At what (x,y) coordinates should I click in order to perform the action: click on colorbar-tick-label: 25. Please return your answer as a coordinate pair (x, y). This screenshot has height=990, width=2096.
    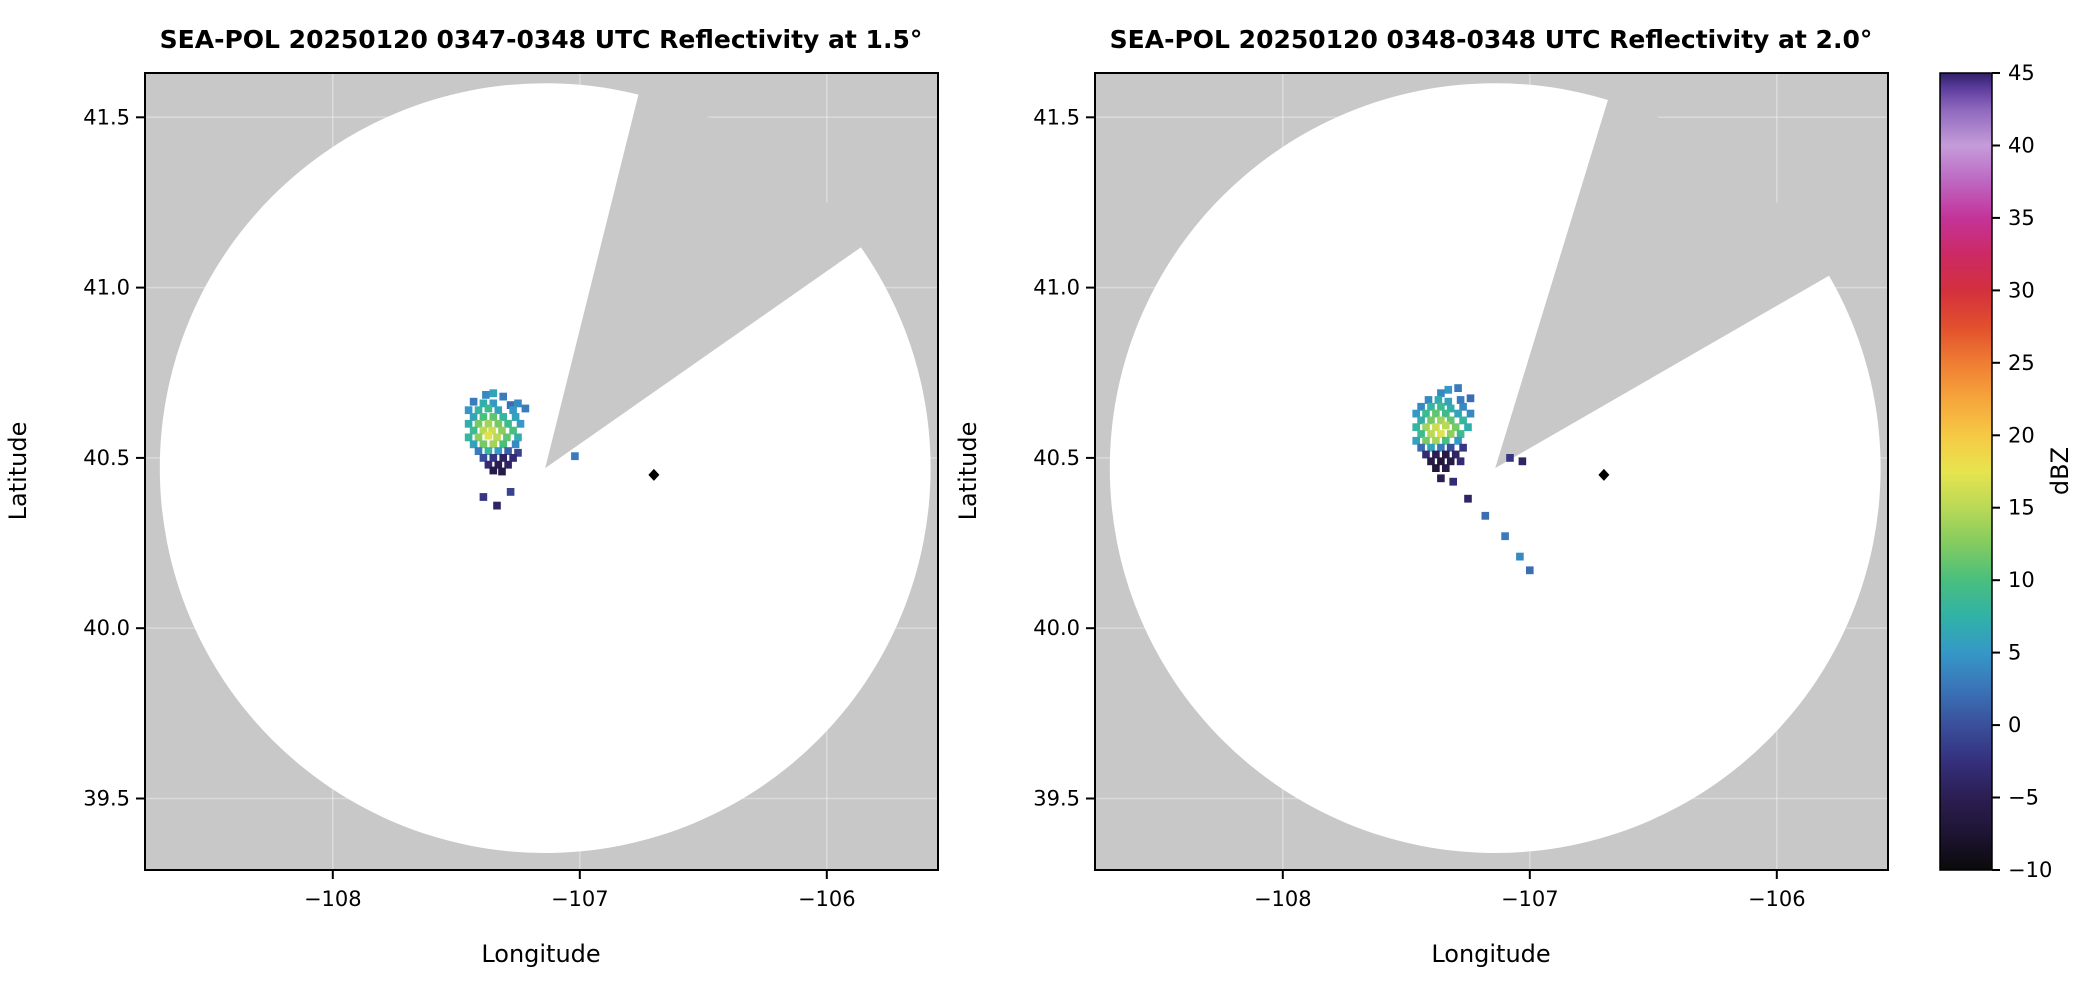
    Looking at the image, I should click on (2021, 363).